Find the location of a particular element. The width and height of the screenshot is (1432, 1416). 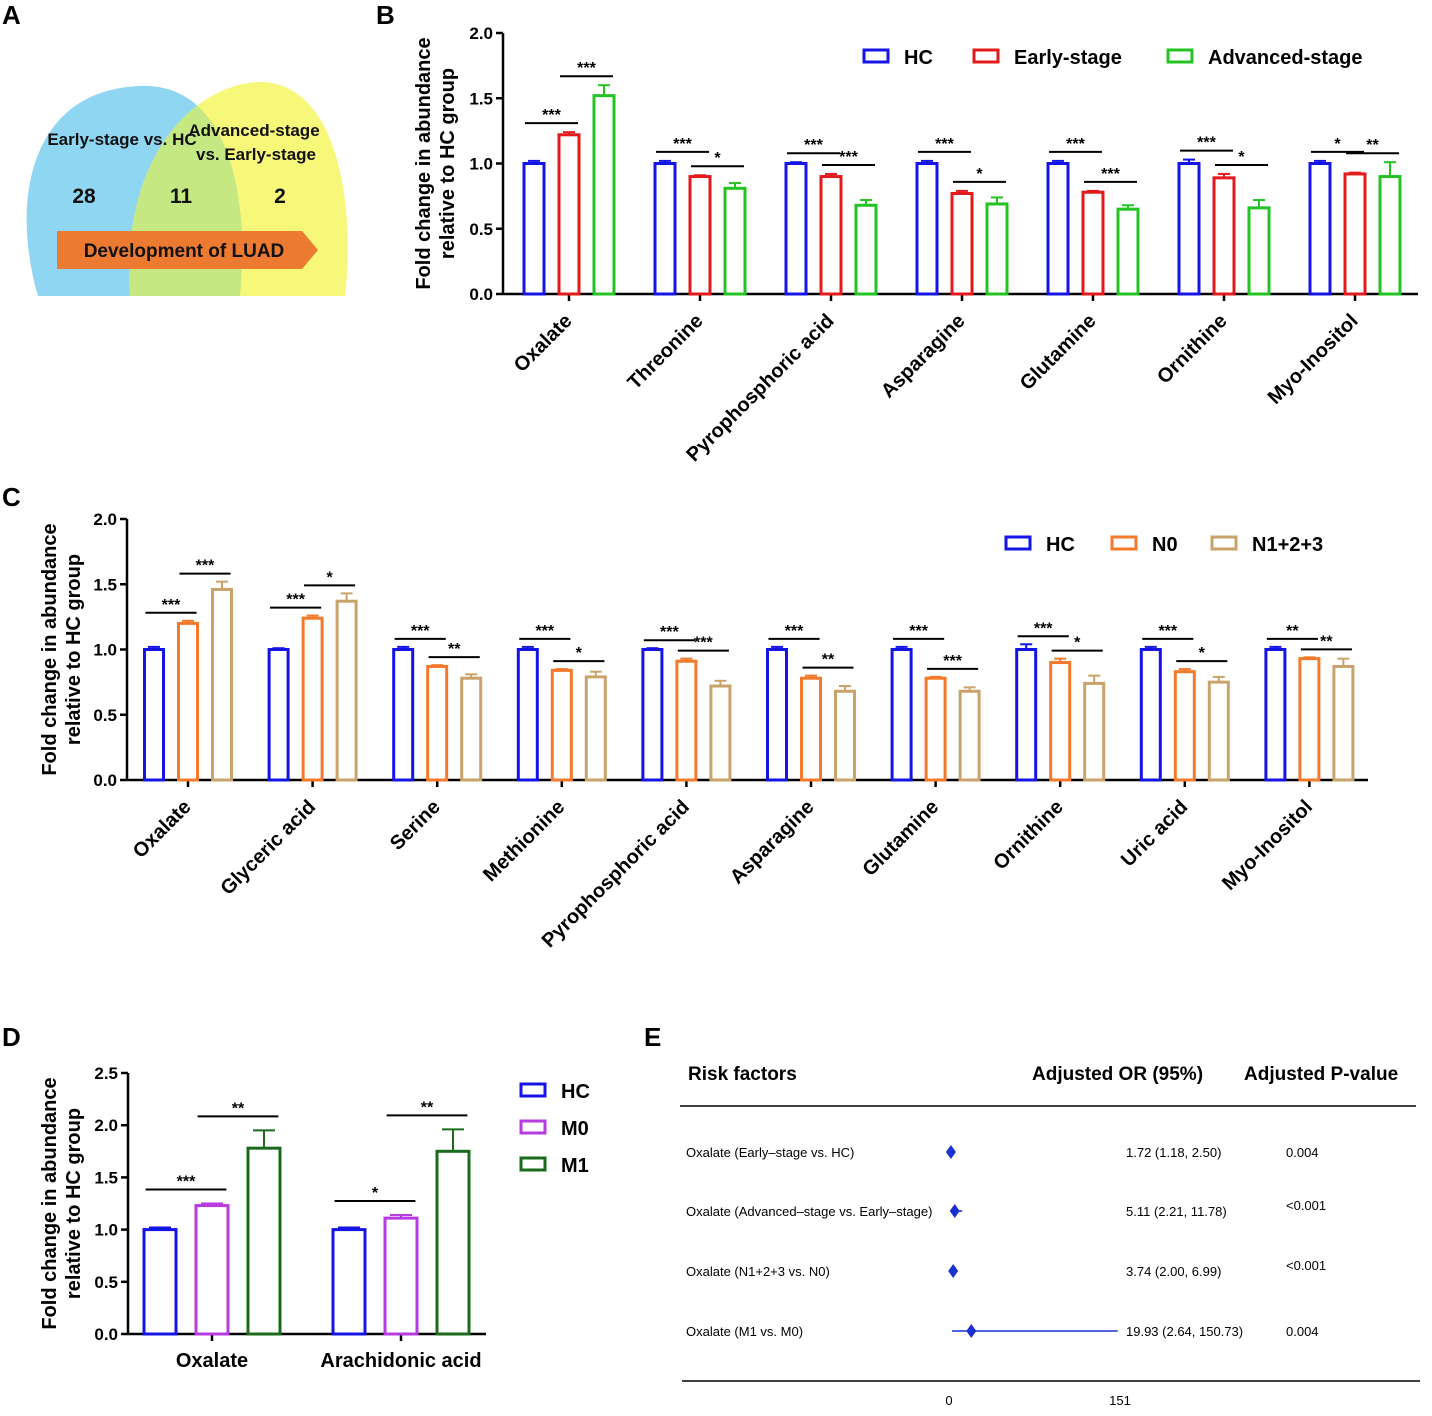

chart-b-bar-early-stage-pyrophosphoric-acid is located at coordinates (831, 235).